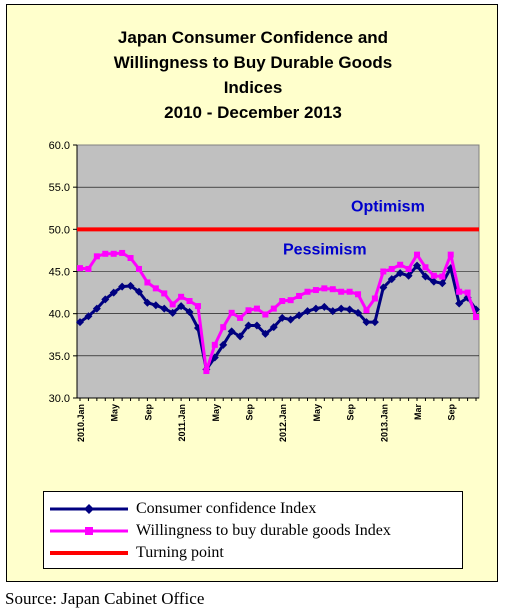  What do you see at coordinates (59, 357) in the screenshot?
I see `y-tick-label: 35.0` at bounding box center [59, 357].